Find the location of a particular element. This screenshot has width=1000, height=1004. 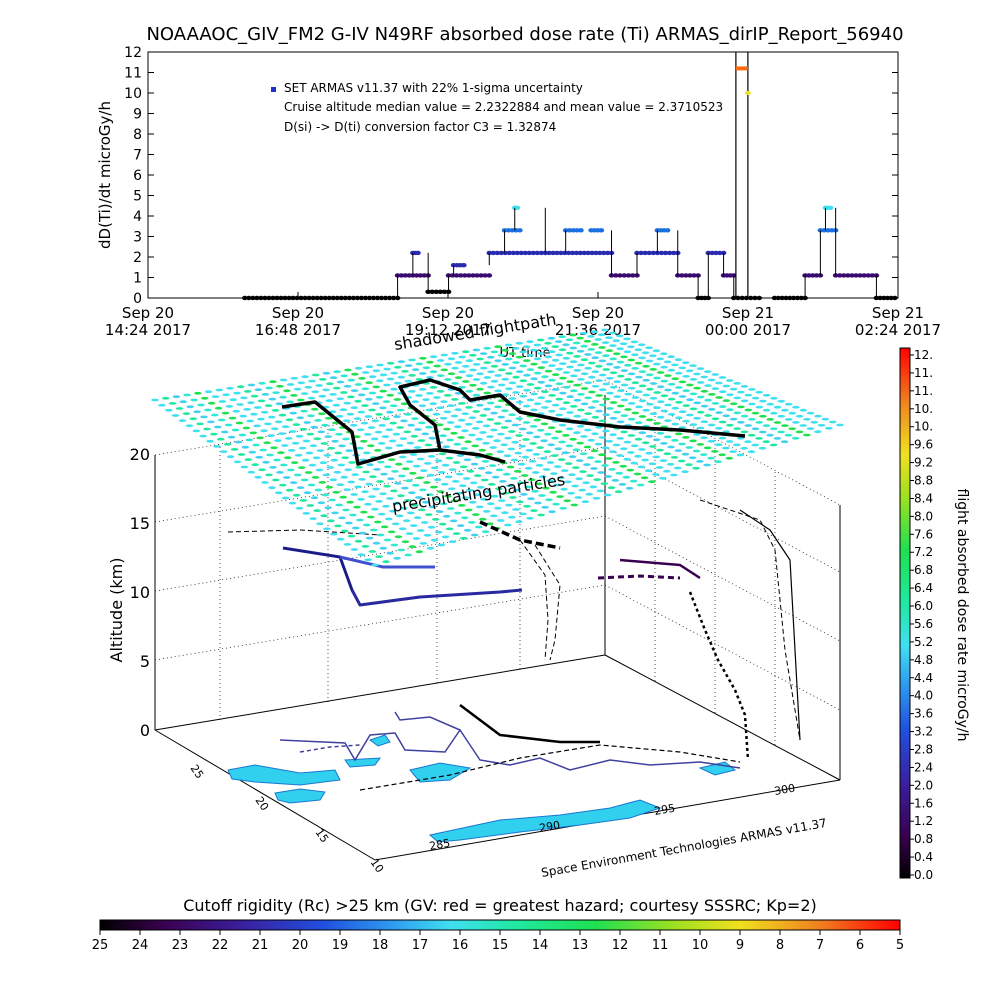

x-tick-label-time: 00:00 2017 is located at coordinates (748, 330).